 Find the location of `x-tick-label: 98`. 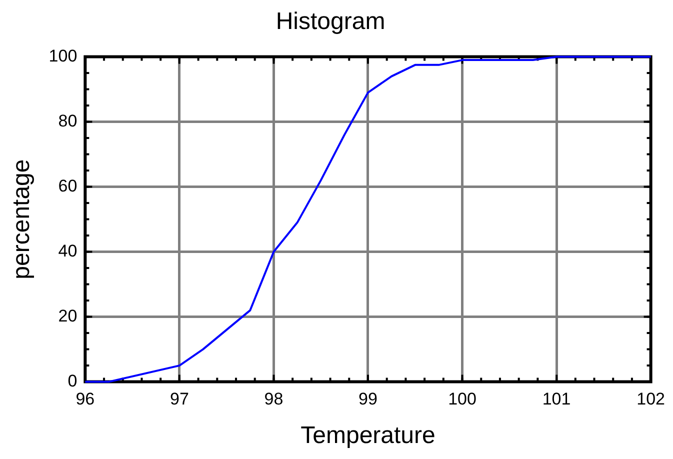

x-tick-label: 98 is located at coordinates (274, 399).